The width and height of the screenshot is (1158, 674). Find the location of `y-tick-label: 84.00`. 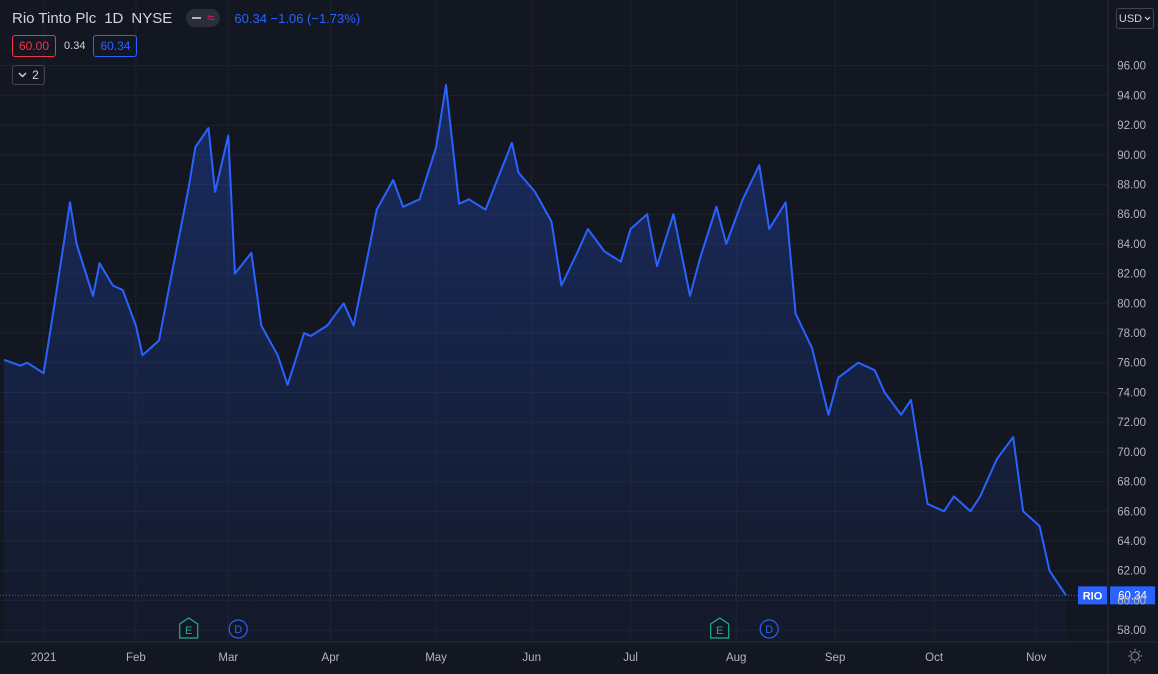

y-tick-label: 84.00 is located at coordinates (1131, 245).